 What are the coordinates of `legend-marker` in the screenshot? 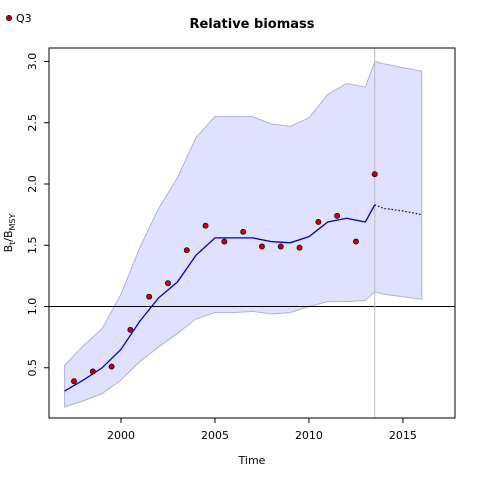 It's located at (9, 18).